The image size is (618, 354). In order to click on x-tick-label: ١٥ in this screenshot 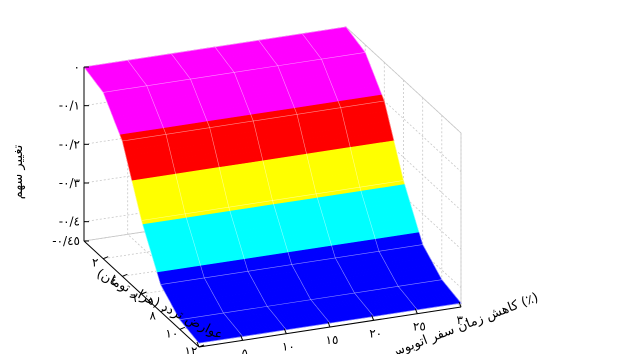, I will do `click(332, 340)`.